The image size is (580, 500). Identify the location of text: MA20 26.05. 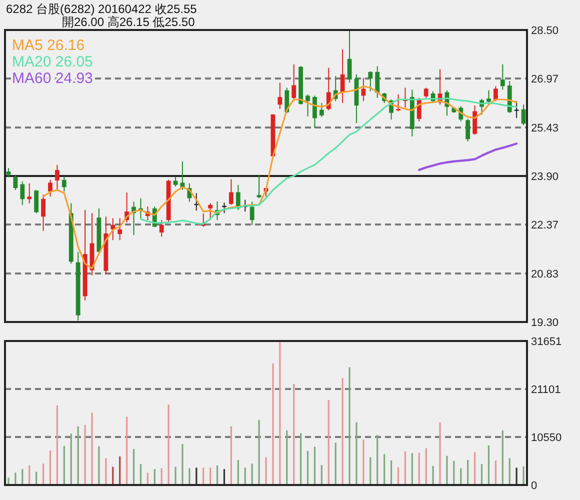
(52, 62).